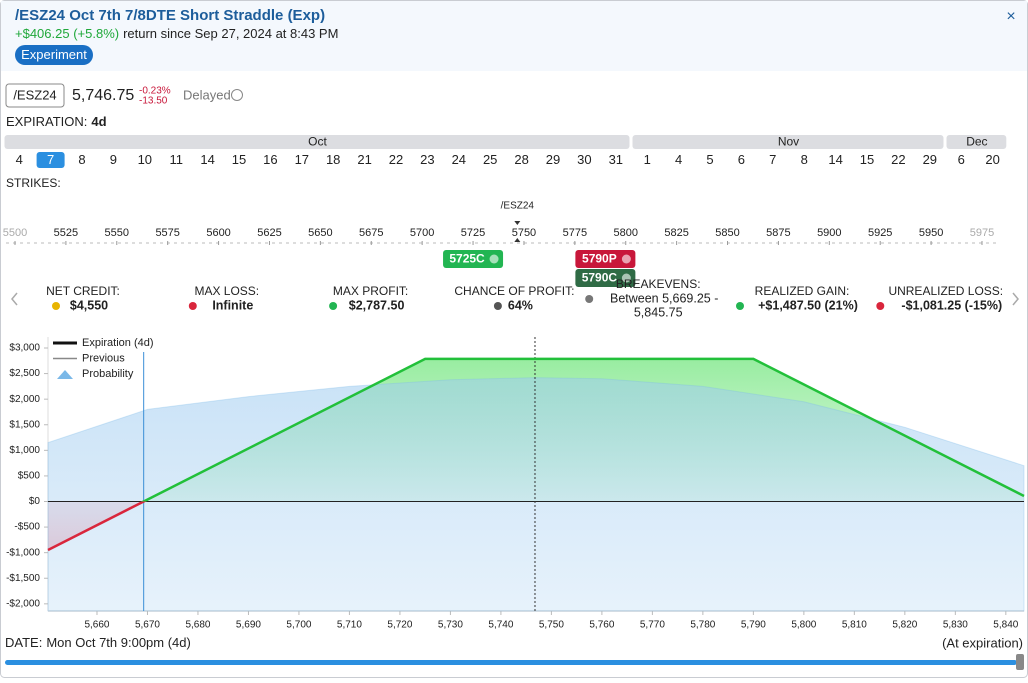 This screenshot has width=1028, height=683. I want to click on strike-label: 5575, so click(167, 233).